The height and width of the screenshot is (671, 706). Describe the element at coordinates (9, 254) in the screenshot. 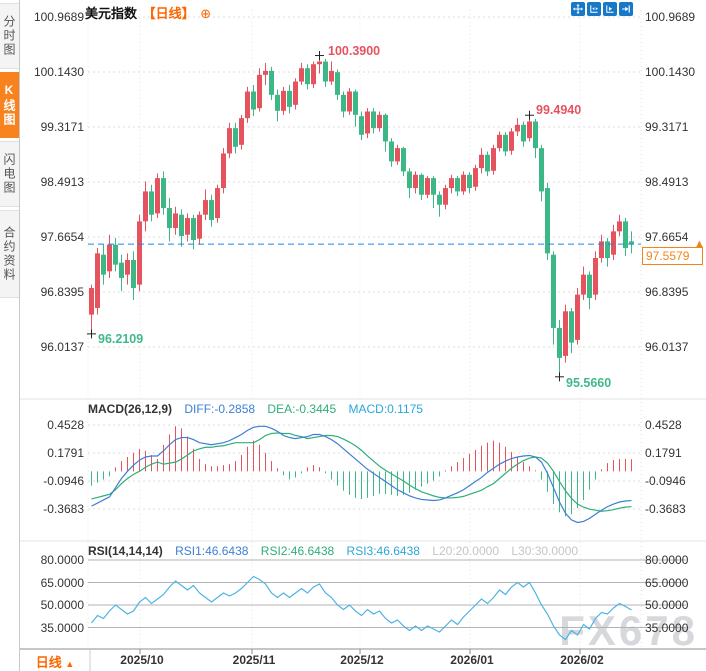

I see `sidebar-tab-contract-info: 合约资料` at that location.